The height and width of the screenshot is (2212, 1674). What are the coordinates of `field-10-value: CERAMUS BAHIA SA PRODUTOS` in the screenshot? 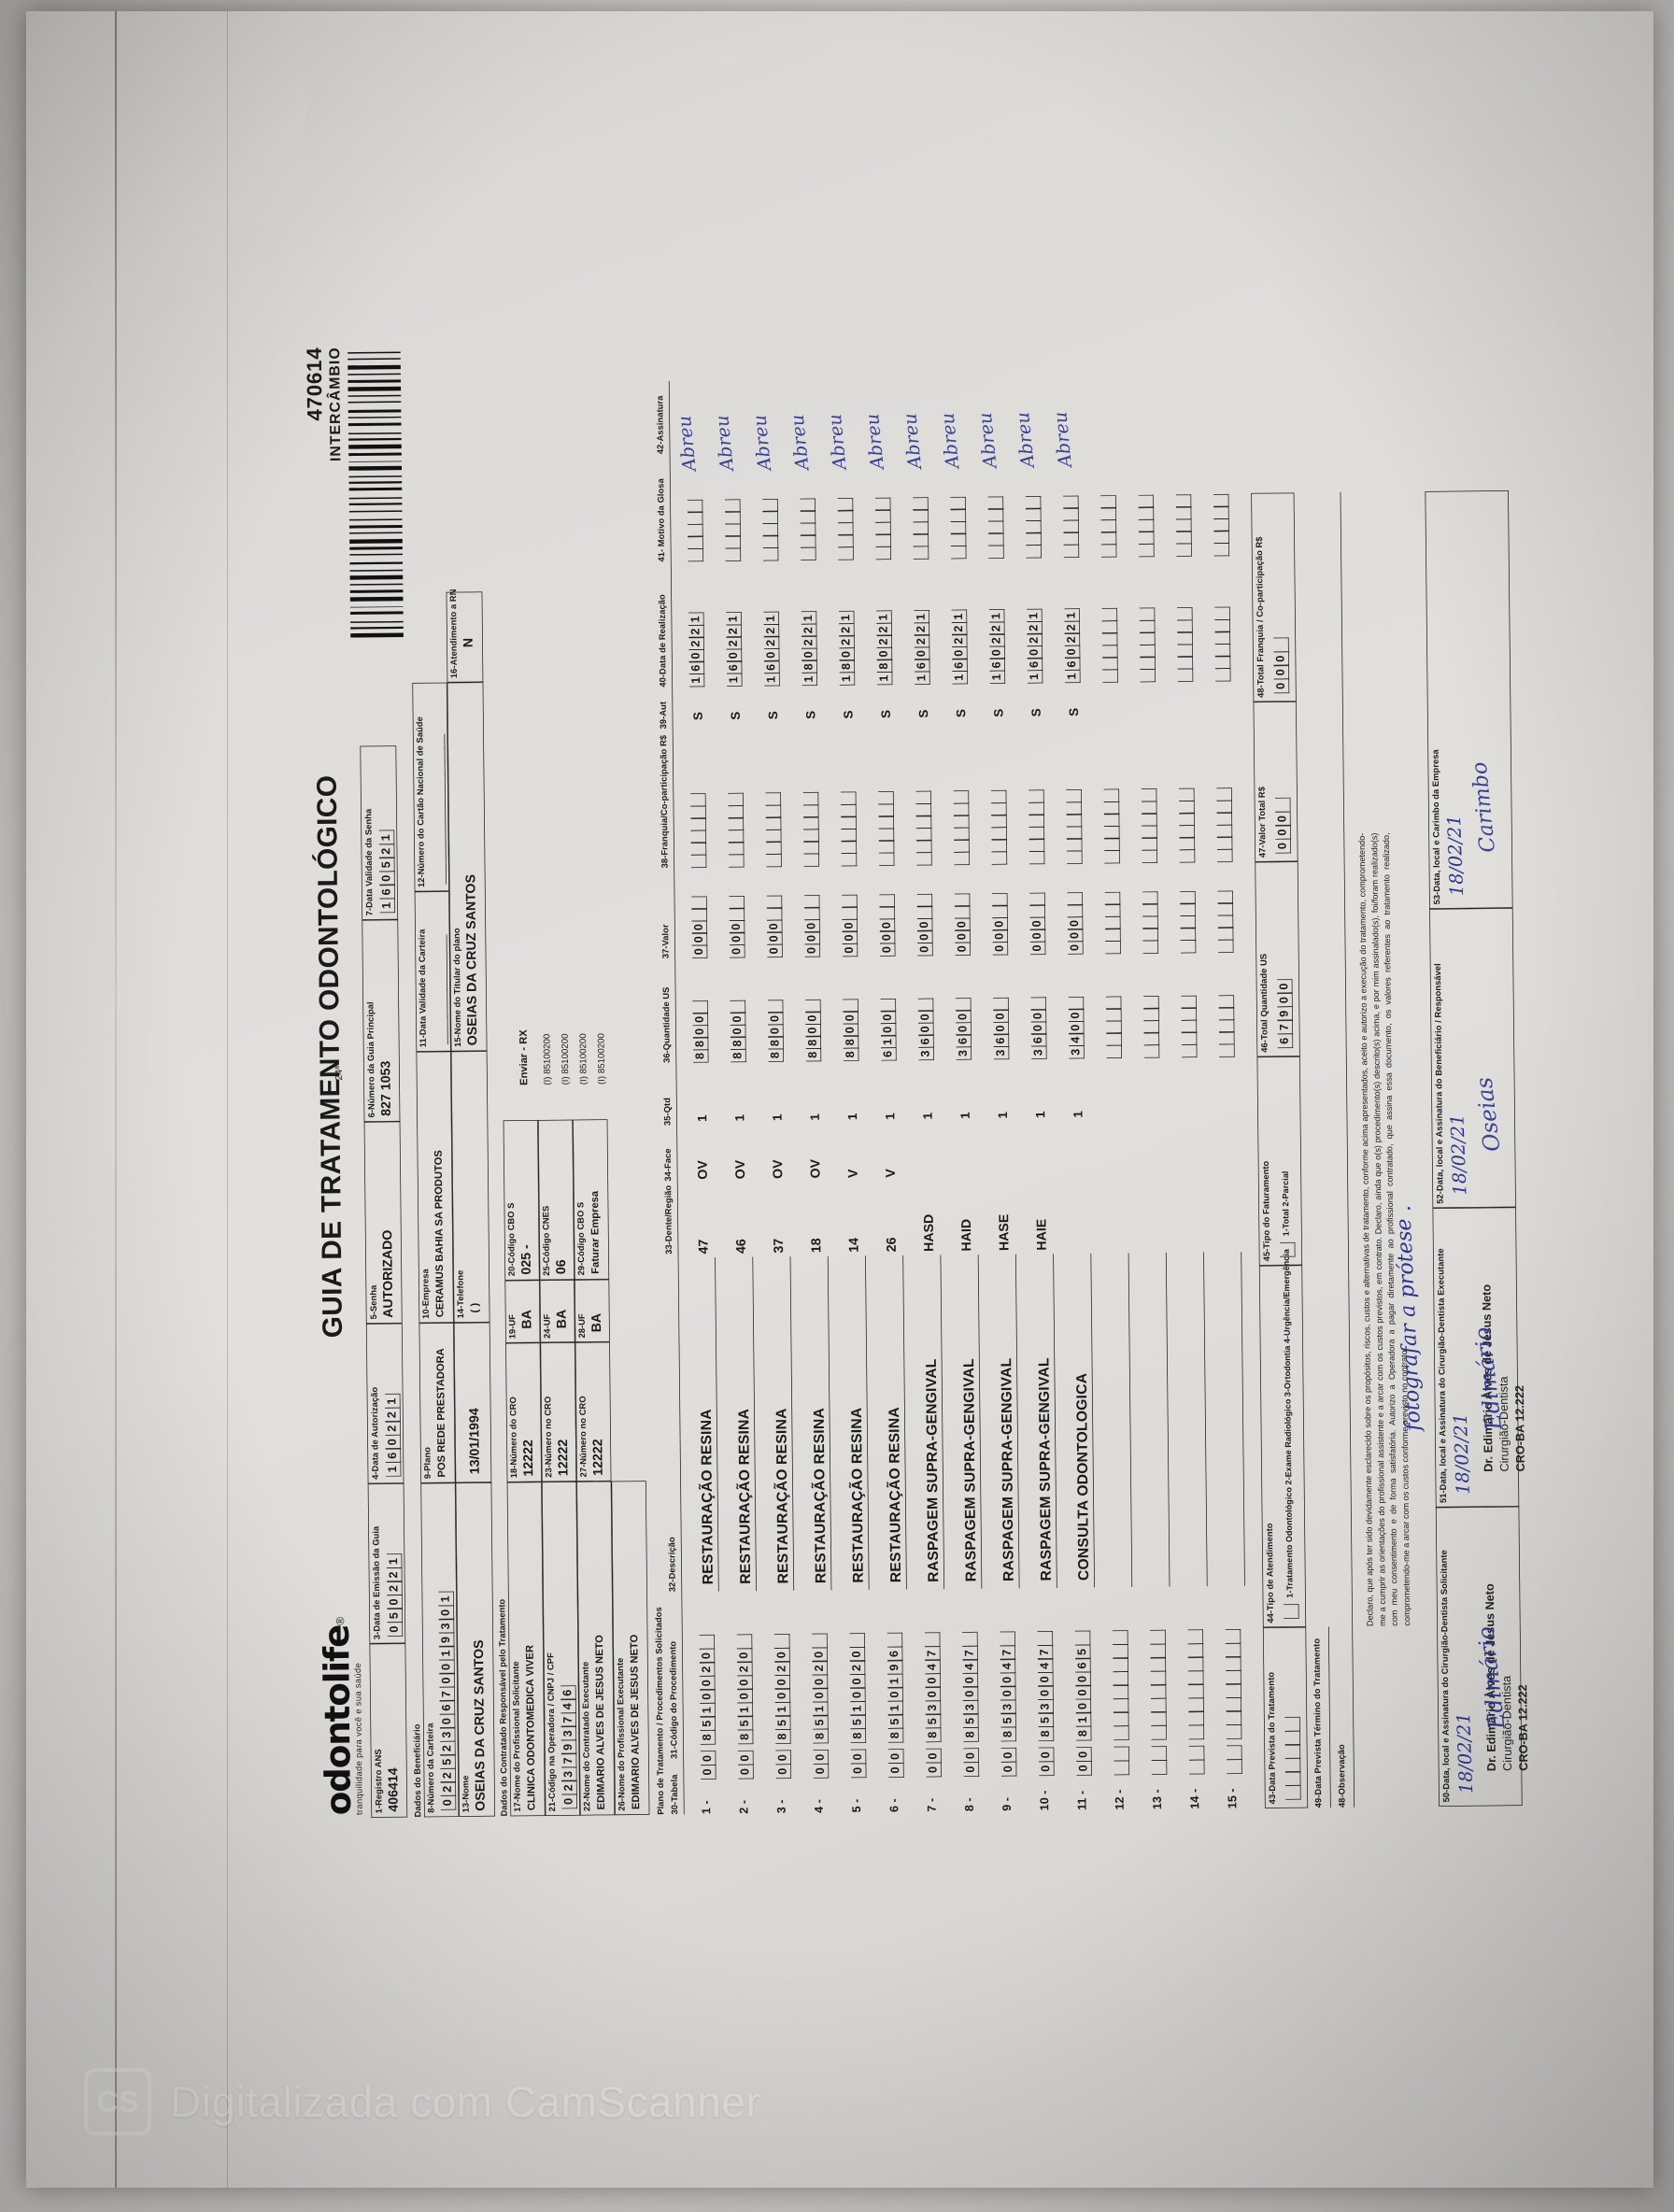 It's located at (439, 1234).